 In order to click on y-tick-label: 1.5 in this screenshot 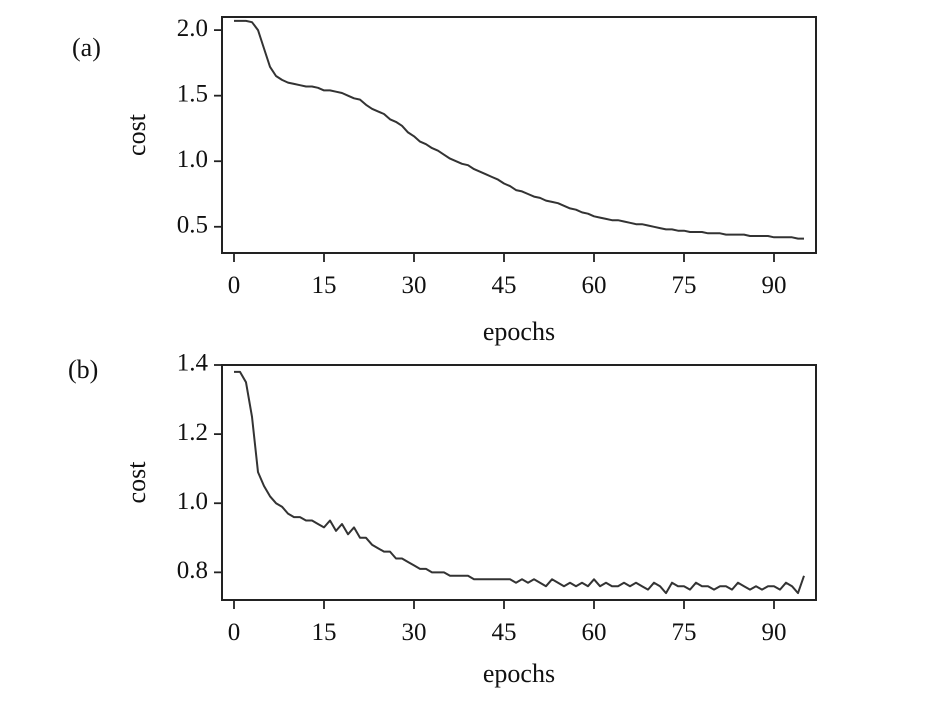, I will do `click(192, 93)`.